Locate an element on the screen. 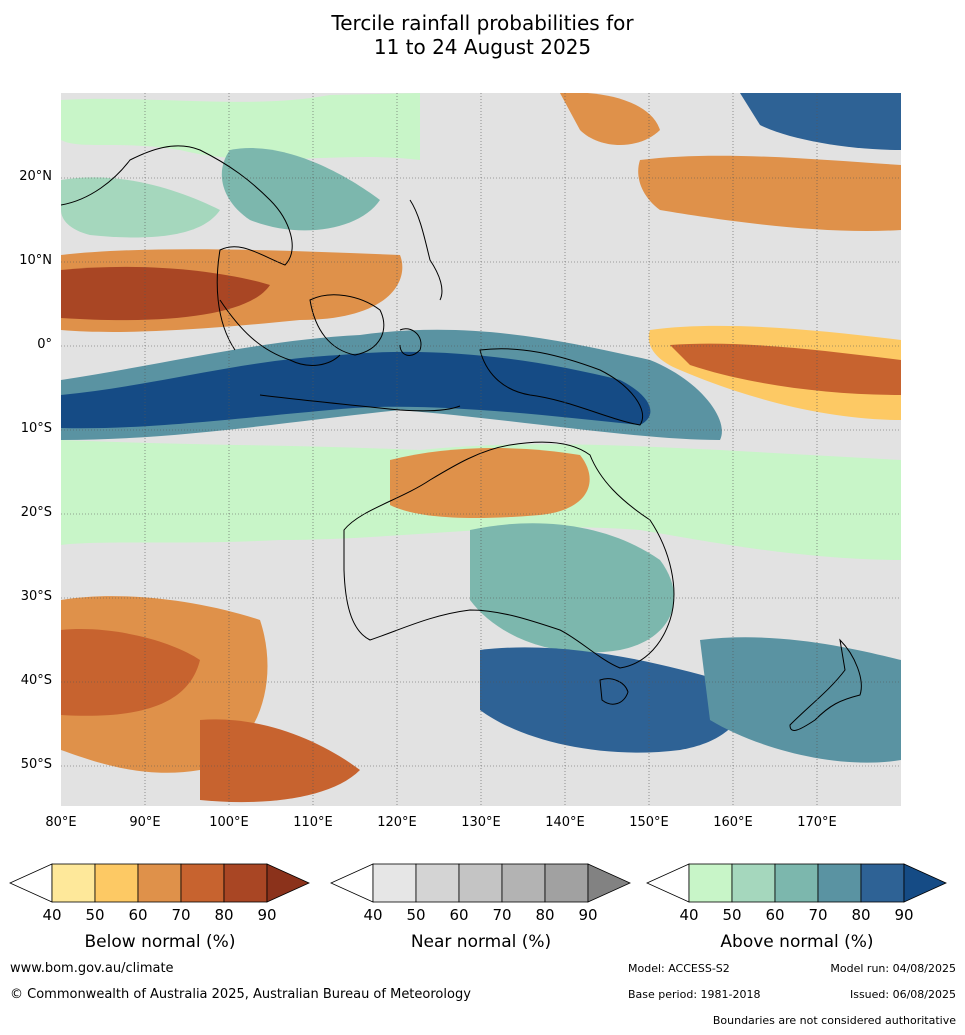 The height and width of the screenshot is (1035, 965). colorbar-near-tick: 70 is located at coordinates (502, 915).